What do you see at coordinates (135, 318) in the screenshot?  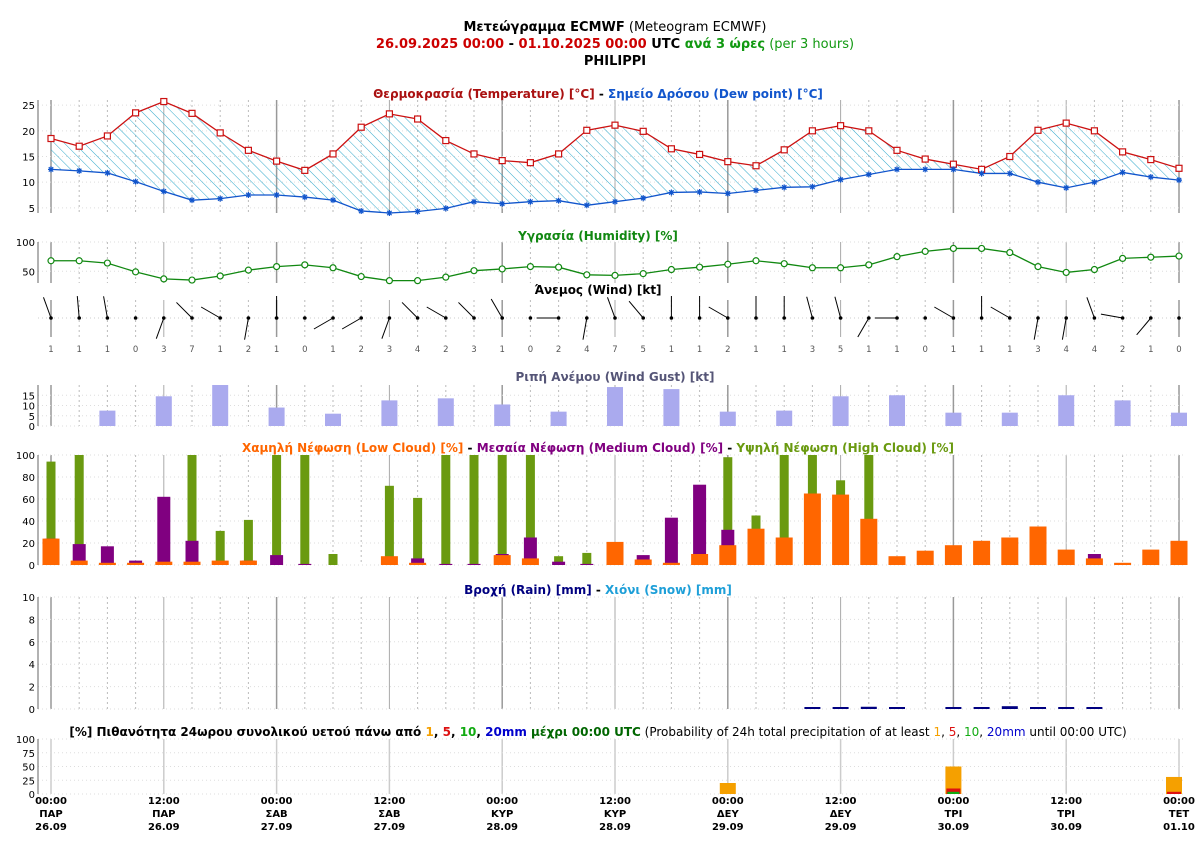 I see `wind-station-dot` at bounding box center [135, 318].